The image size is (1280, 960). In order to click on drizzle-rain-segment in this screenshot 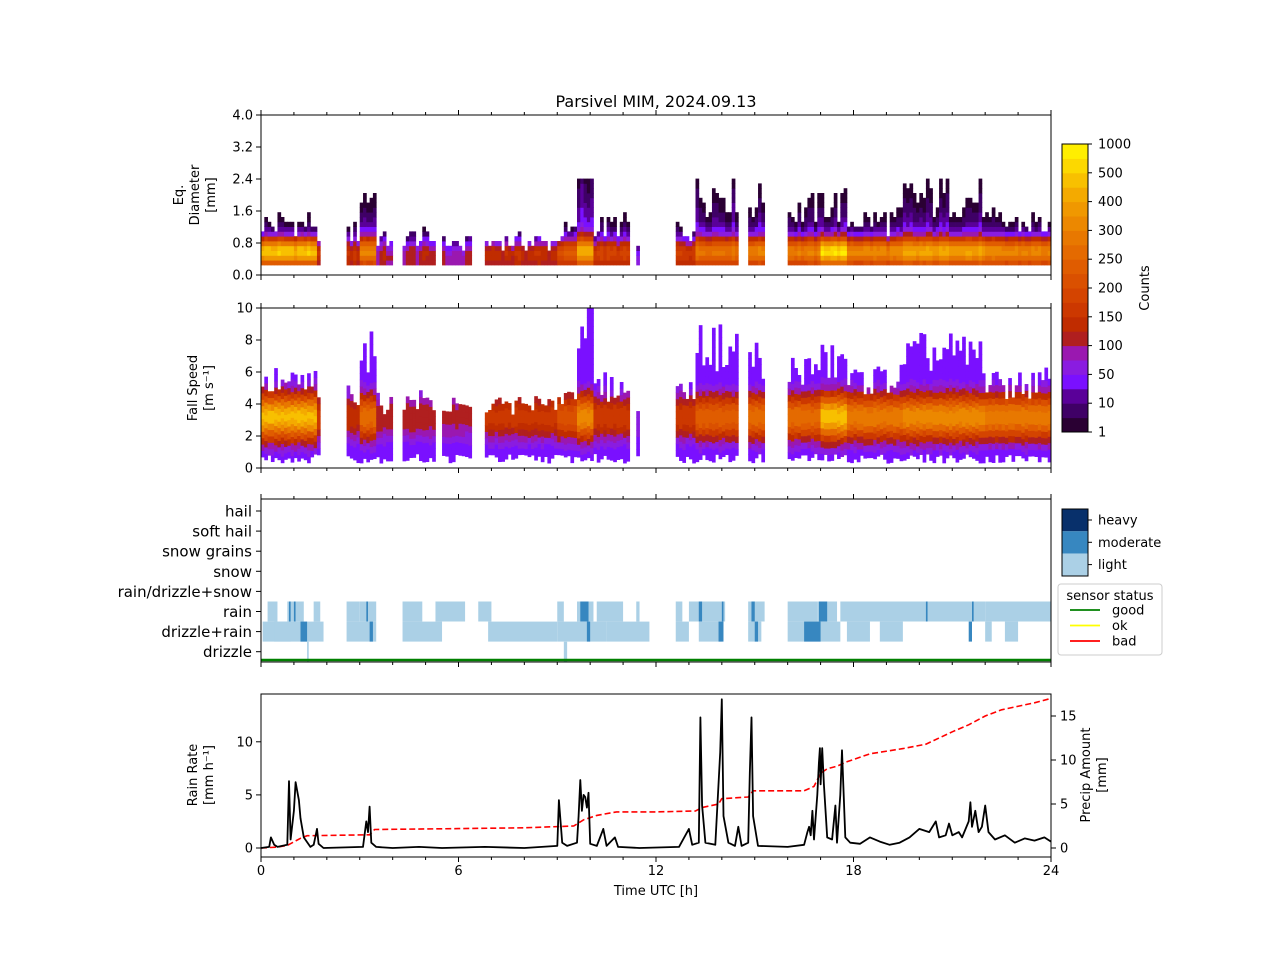, I will do `click(293, 631)`.